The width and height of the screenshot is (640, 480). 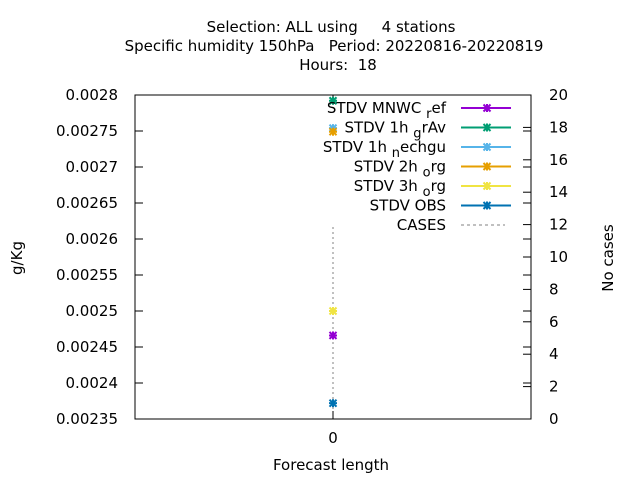 What do you see at coordinates (92, 95) in the screenshot?
I see `y-tick-label: 0.0028` at bounding box center [92, 95].